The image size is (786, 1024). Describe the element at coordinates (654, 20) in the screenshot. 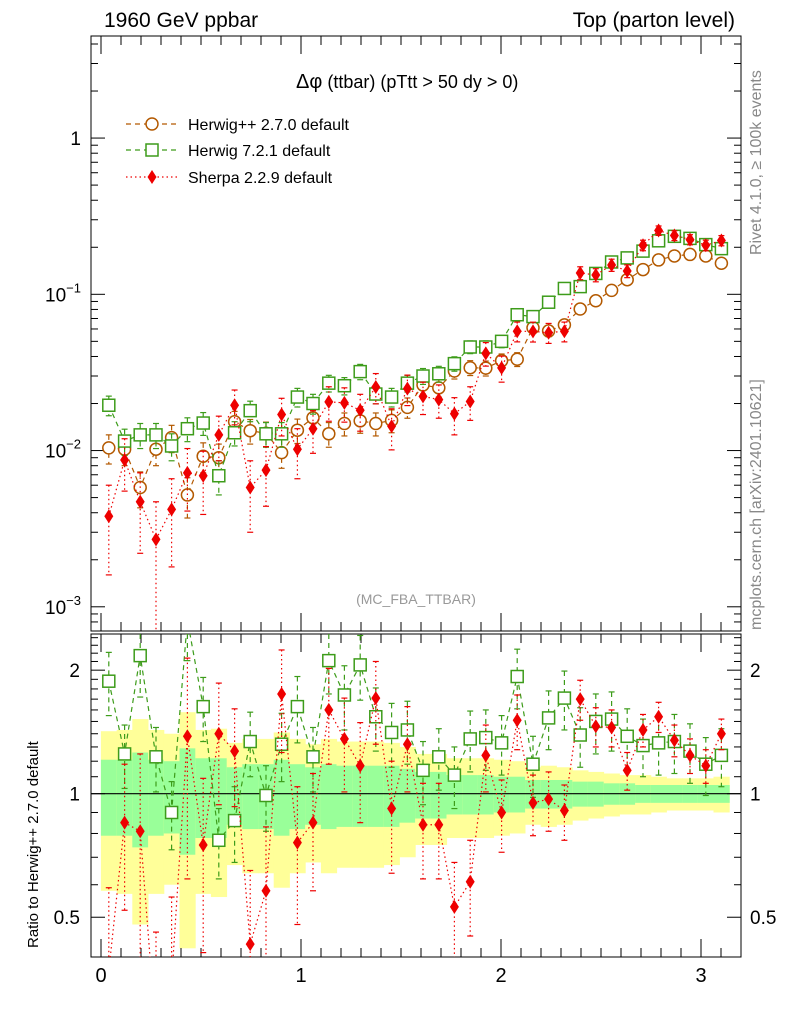

I see `header-right: Top (parton level)` at that location.